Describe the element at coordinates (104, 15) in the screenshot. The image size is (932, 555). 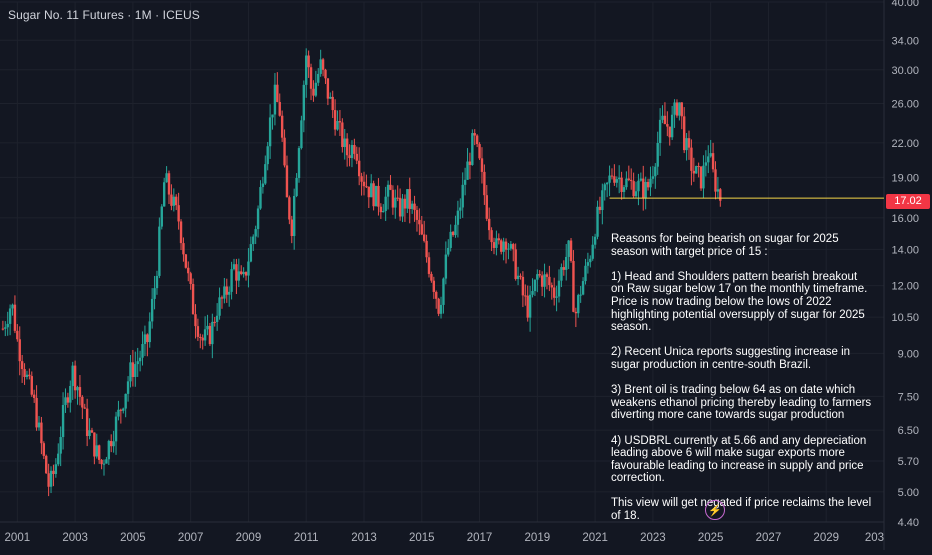
I see `chart-title: Sugar No. 11 Futures · 1M · ICEUS` at that location.